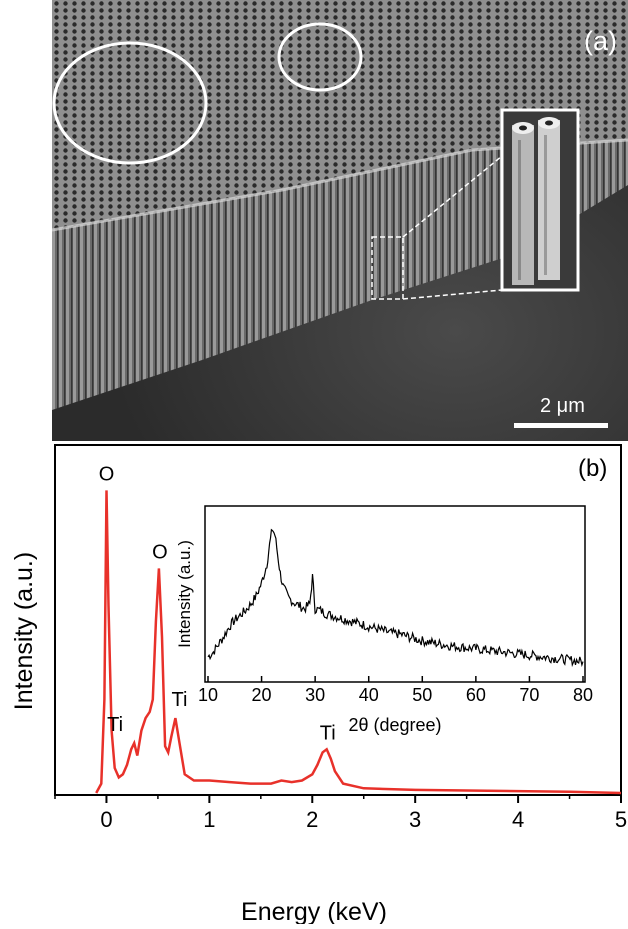  What do you see at coordinates (592, 468) in the screenshot?
I see `panel-b-label: (b)` at bounding box center [592, 468].